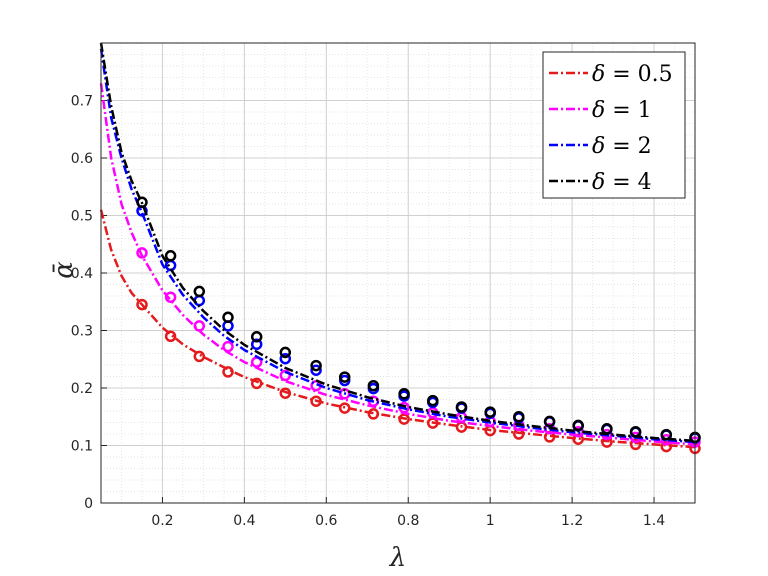  Describe the element at coordinates (572, 521) in the screenshot. I see `x-tick-label: 1.2` at that location.